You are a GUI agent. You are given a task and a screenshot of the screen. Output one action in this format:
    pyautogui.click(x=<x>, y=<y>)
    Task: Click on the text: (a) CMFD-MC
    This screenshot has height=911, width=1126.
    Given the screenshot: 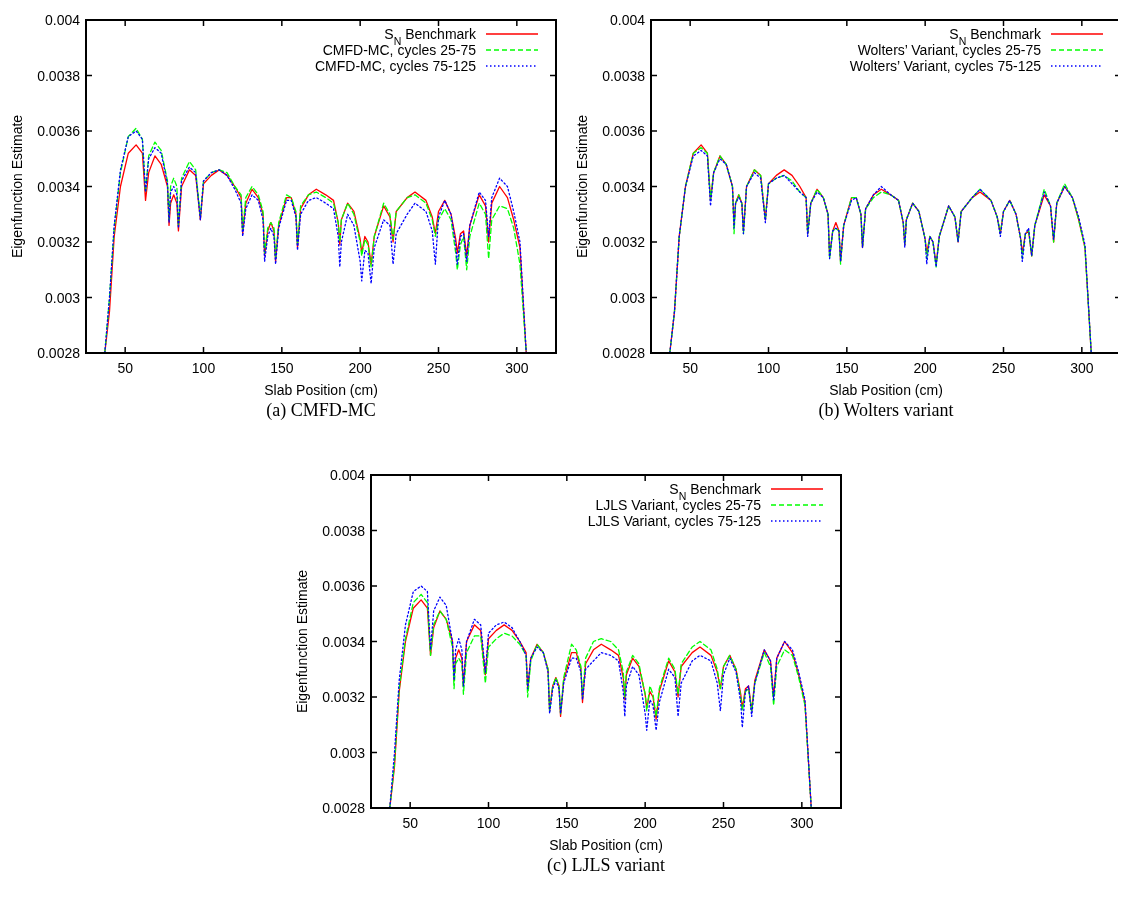 What is the action you would take?
    pyautogui.click(x=321, y=410)
    